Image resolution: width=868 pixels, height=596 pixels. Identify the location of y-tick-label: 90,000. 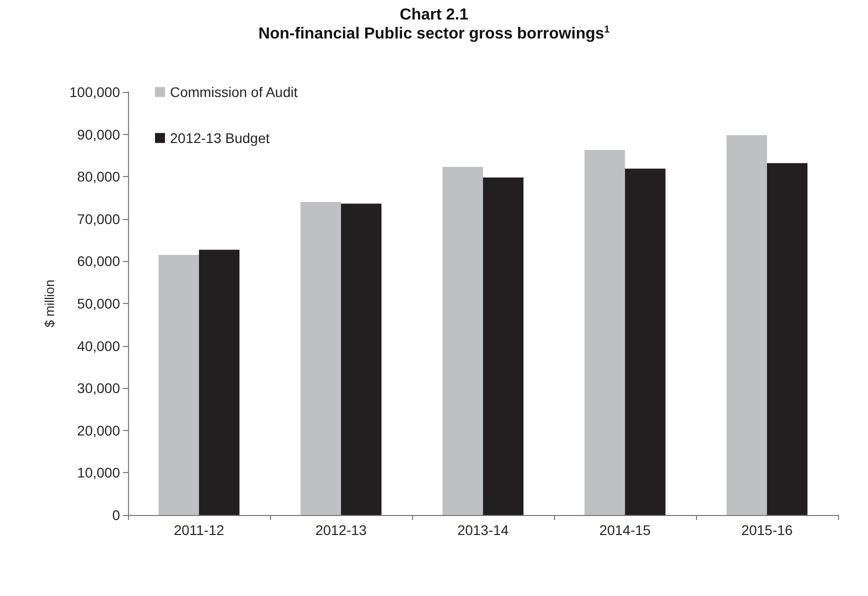
(98, 134).